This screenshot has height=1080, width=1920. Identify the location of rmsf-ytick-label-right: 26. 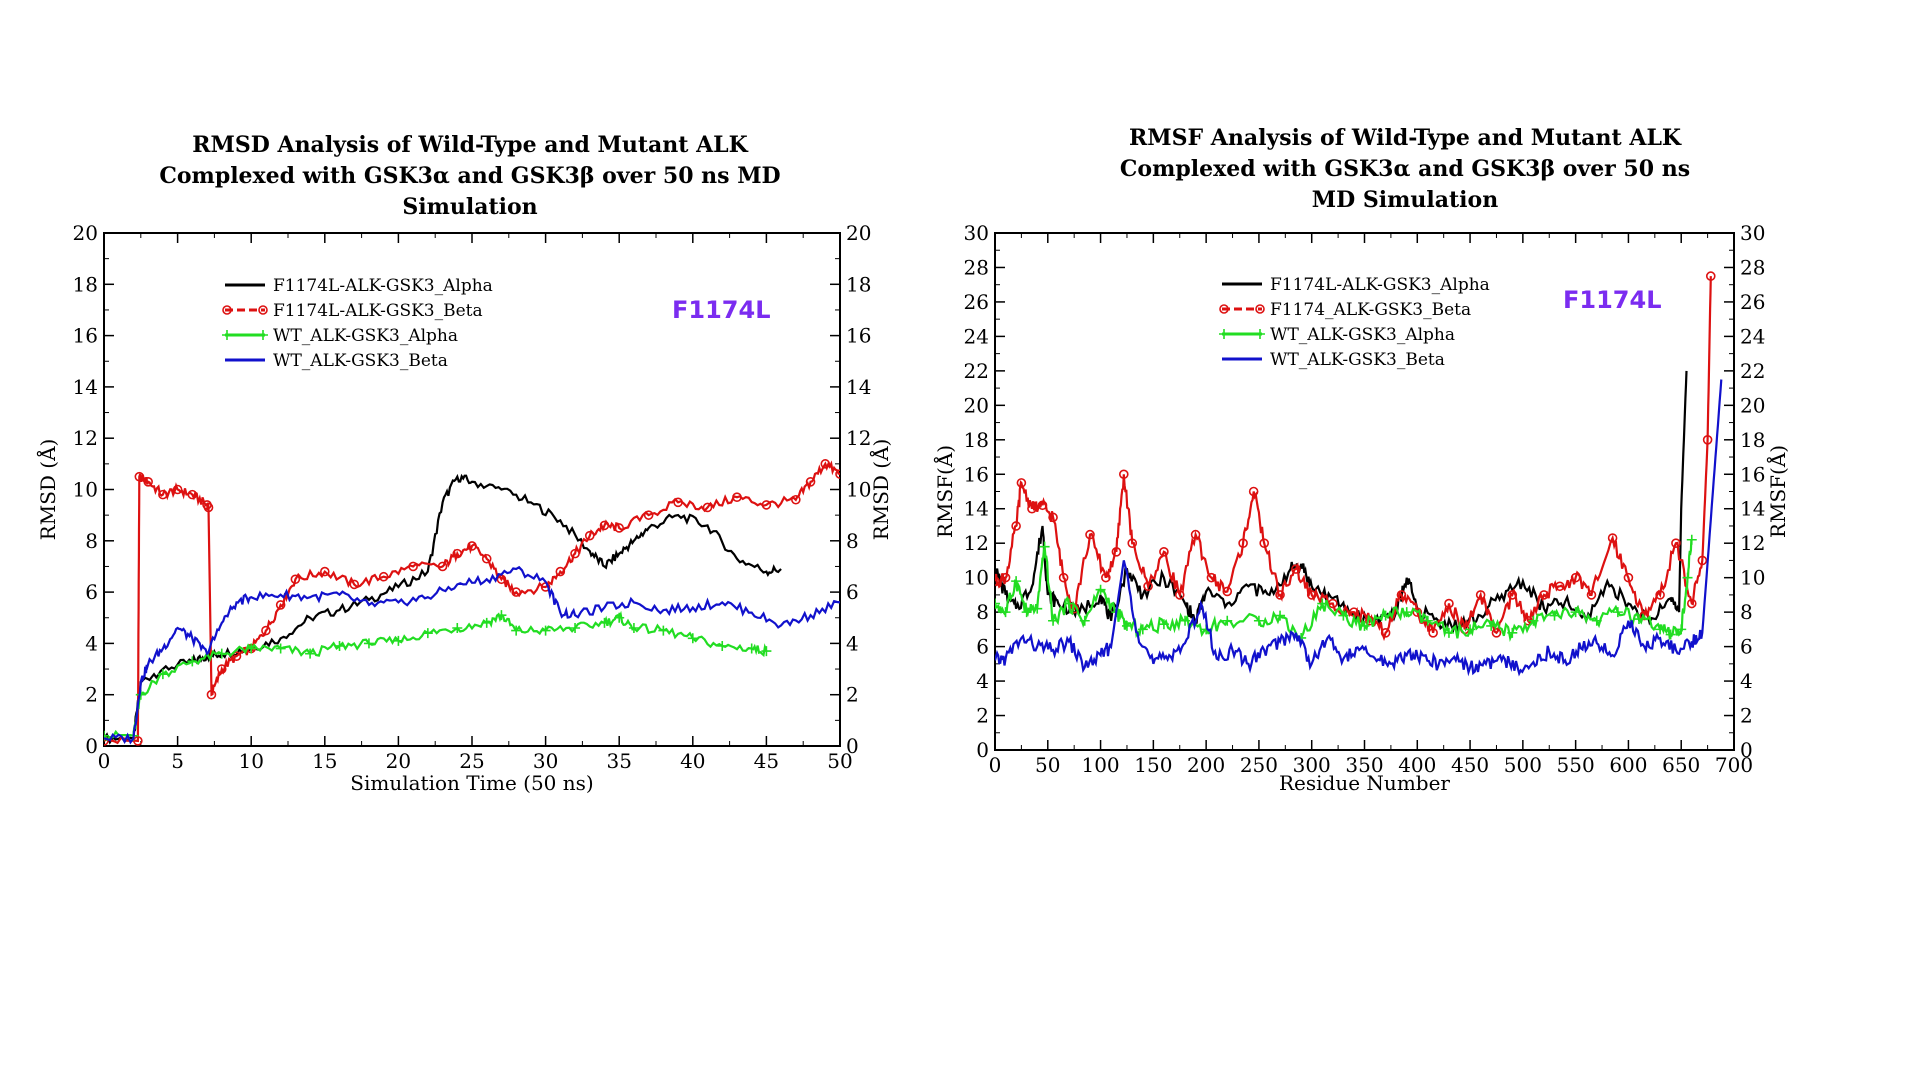
(1752, 302).